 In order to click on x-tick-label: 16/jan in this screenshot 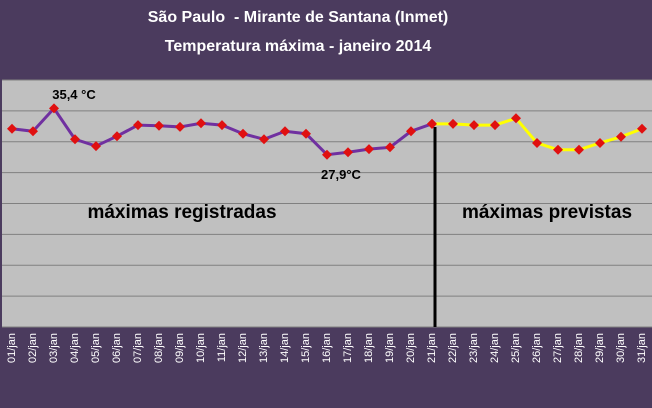, I will do `click(327, 348)`.